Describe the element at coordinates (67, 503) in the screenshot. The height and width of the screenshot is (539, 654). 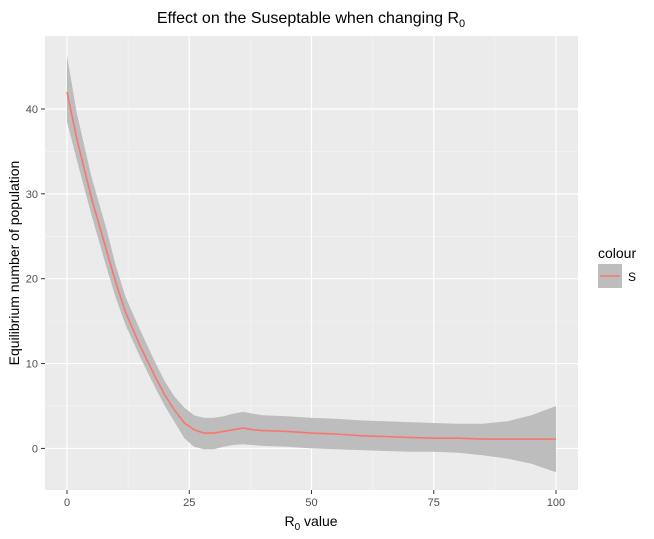
I see `x-tick-label: 0` at that location.